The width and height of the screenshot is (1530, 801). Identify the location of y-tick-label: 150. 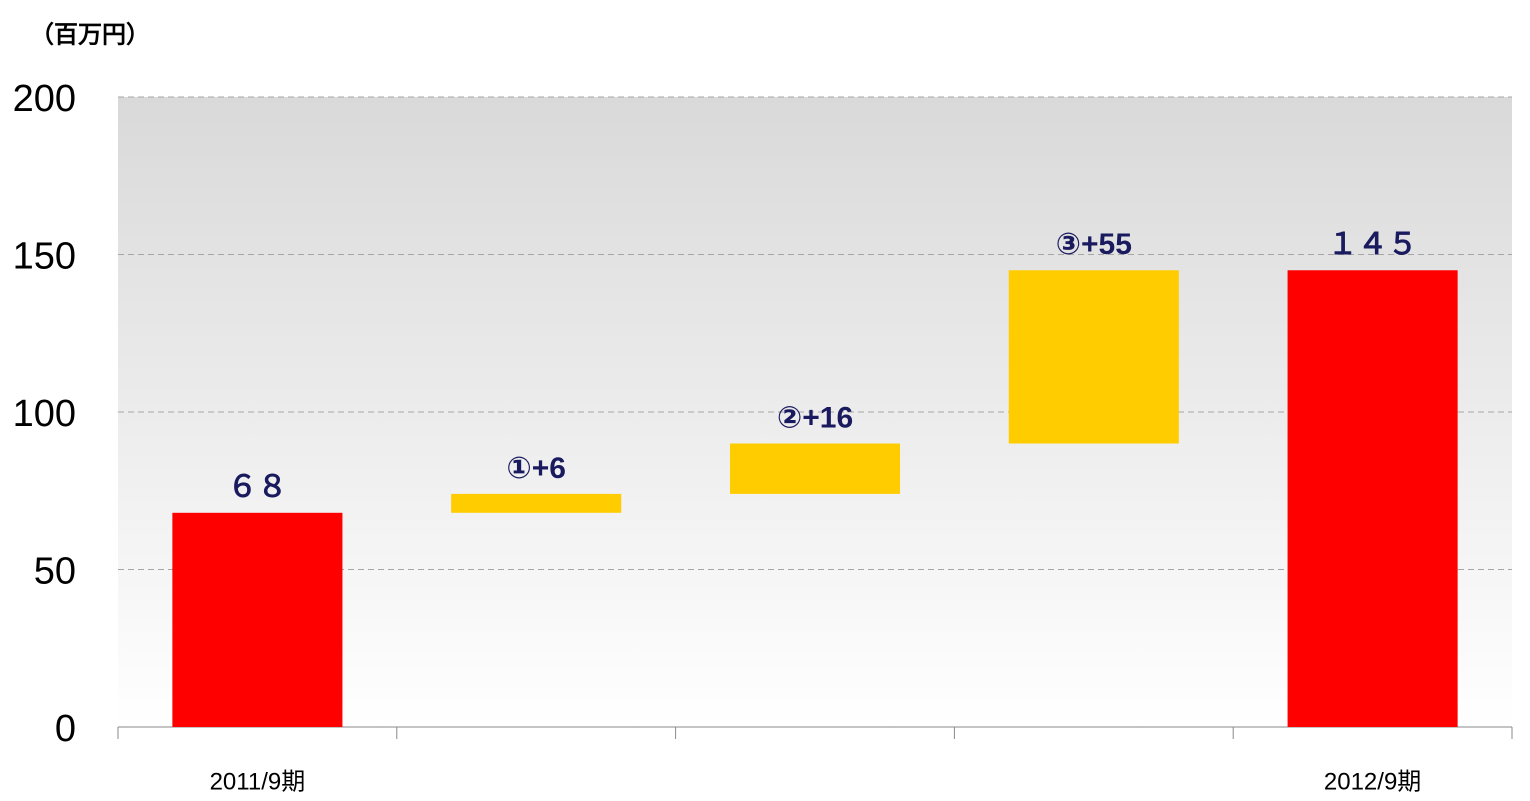
(44, 257).